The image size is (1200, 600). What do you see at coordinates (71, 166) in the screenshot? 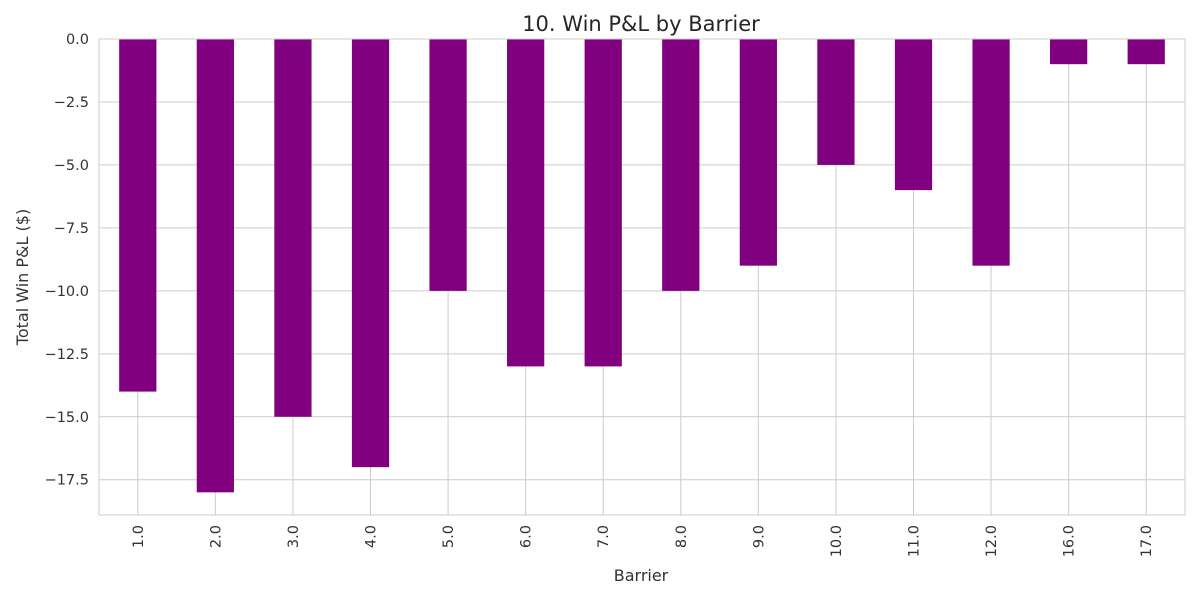
I see `y-tick-label: −5.0` at bounding box center [71, 166].